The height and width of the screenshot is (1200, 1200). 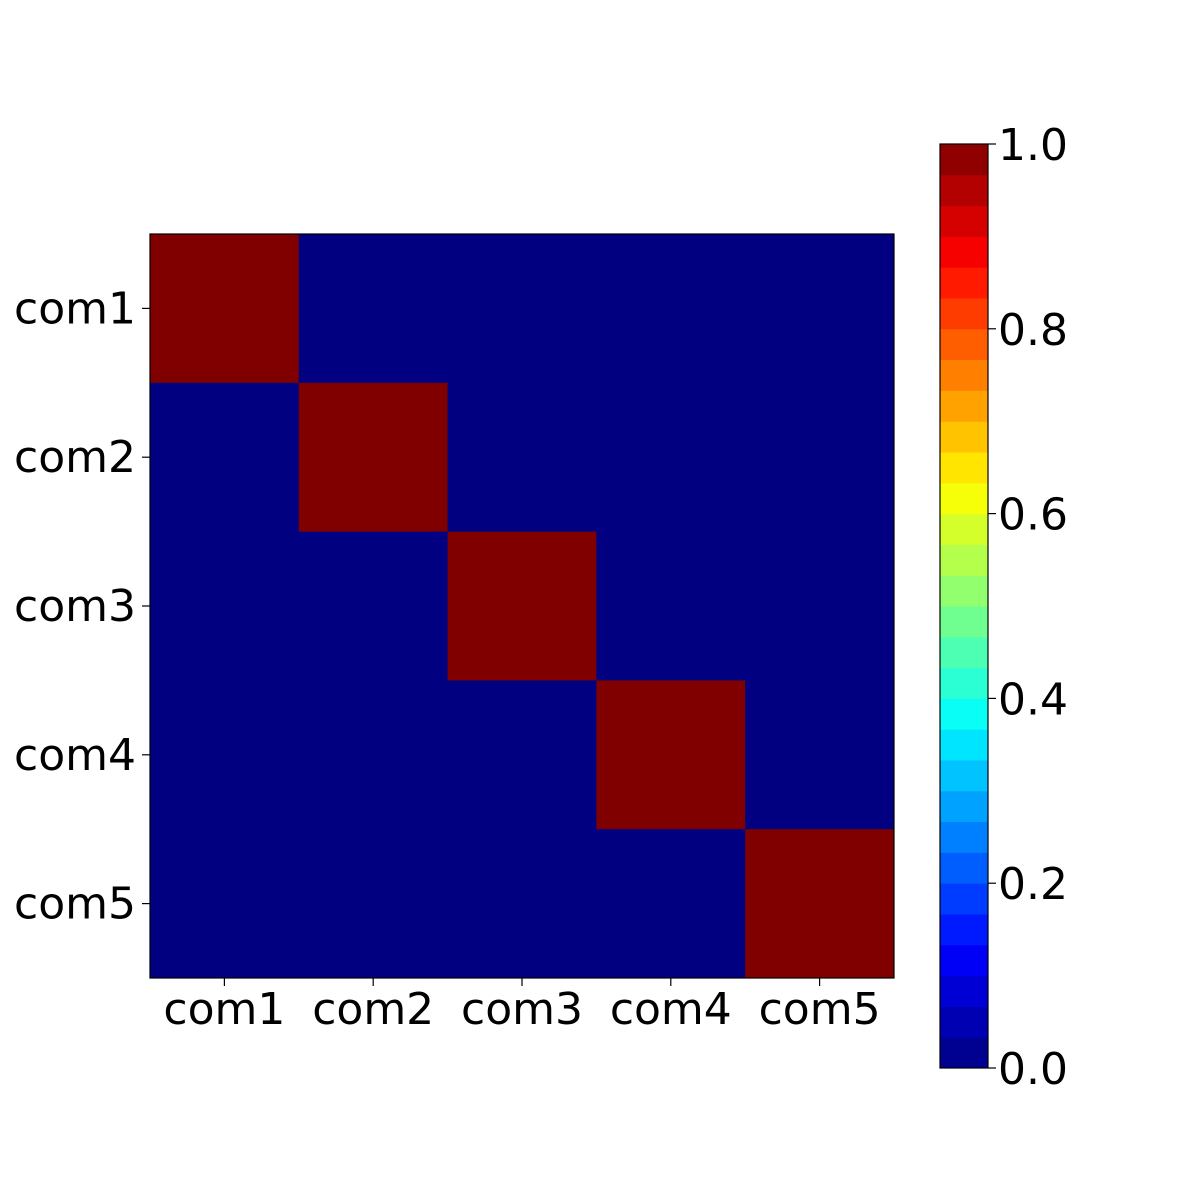 I want to click on y-tick-label: com4, so click(x=75, y=755).